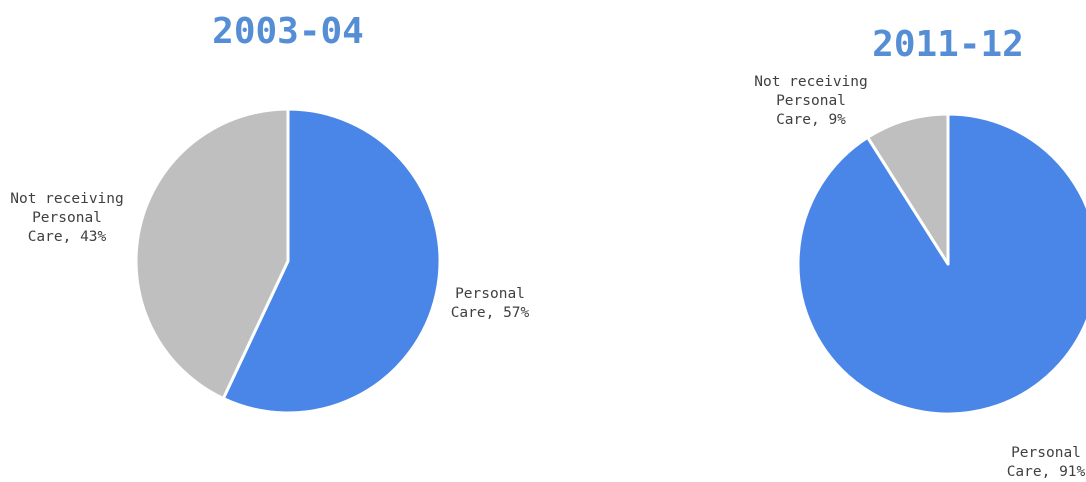 The image size is (1086, 482). What do you see at coordinates (490, 303) in the screenshot?
I see `data-label-personal-care: Personal Care, 57%` at bounding box center [490, 303].